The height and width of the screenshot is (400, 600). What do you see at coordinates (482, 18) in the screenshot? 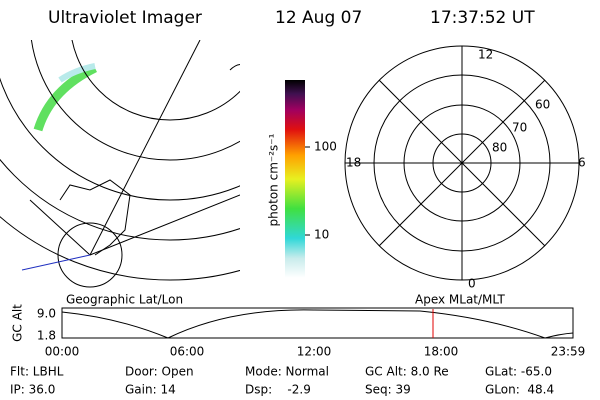
I see `time: 17:37:52 UT` at bounding box center [482, 18].